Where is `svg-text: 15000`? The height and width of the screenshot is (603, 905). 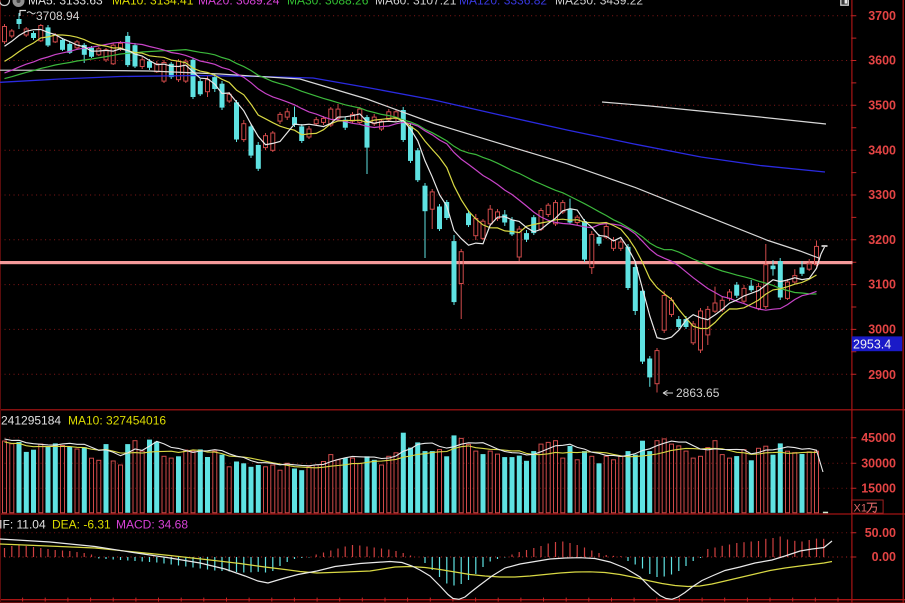
svg-text: 15000 is located at coordinates (878, 488).